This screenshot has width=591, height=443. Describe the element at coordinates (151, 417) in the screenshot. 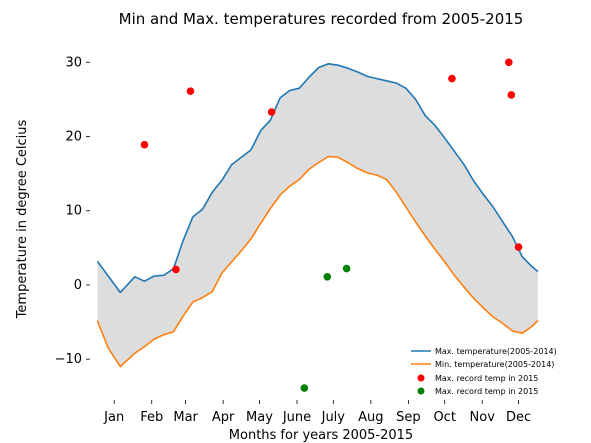

I see `x-tick-label: Feb` at that location.